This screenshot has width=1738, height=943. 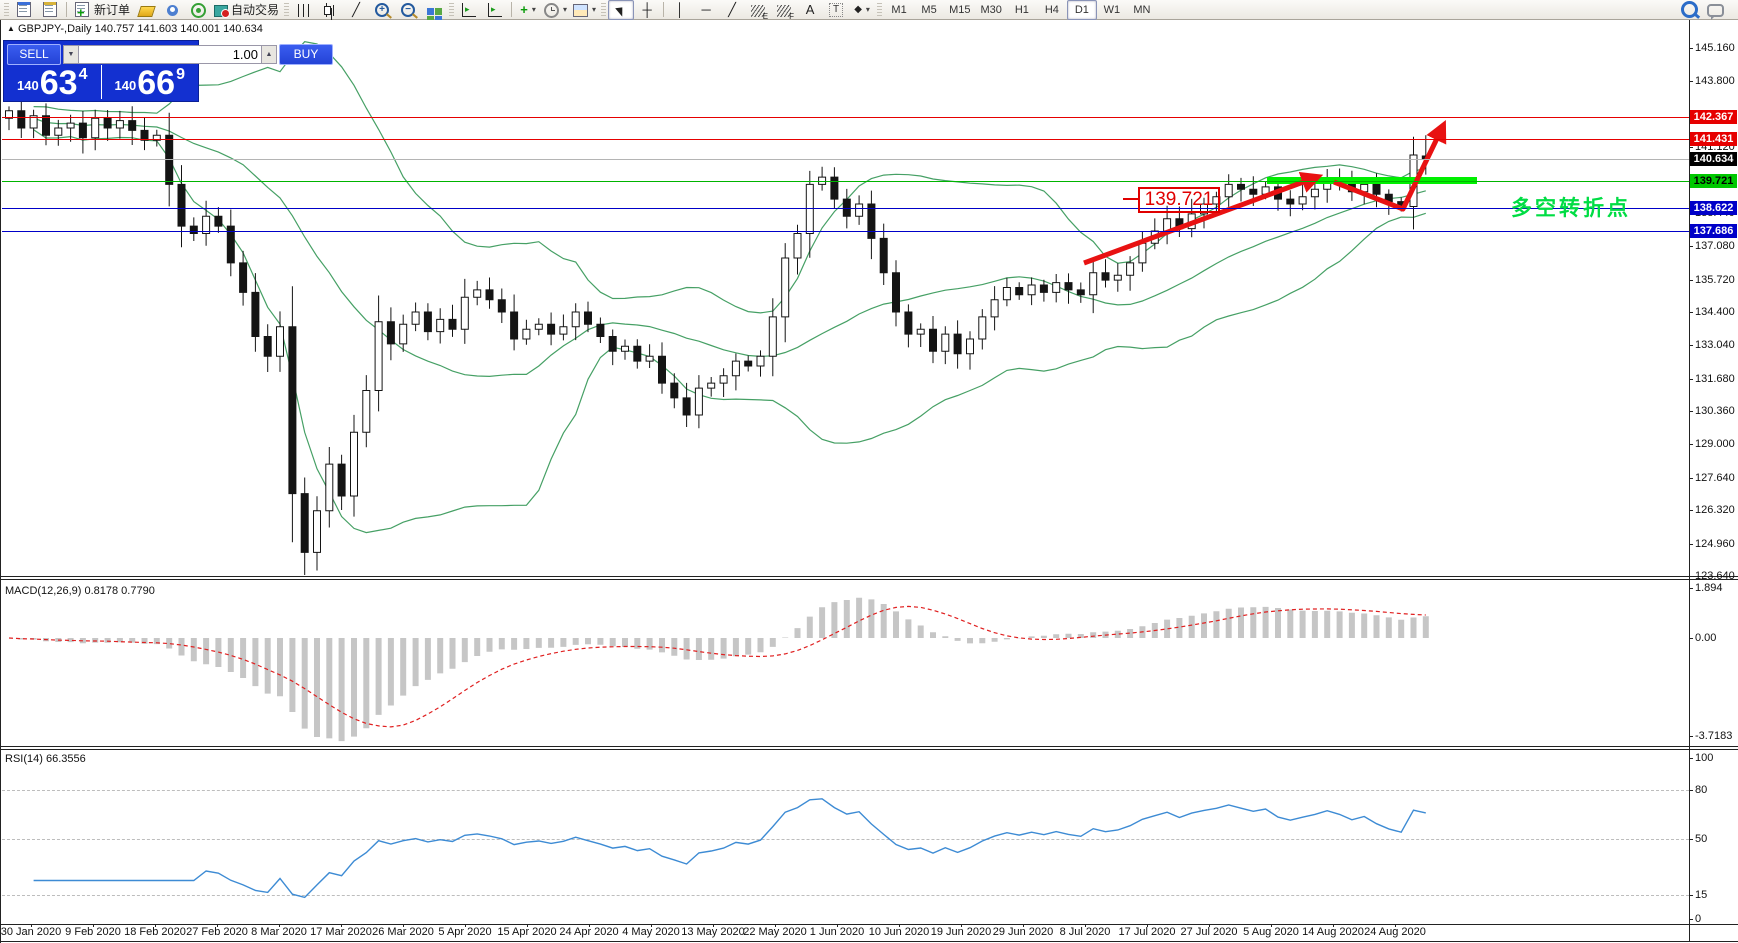 What do you see at coordinates (589, 932) in the screenshot?
I see `date-label: 24 Apr 2020` at bounding box center [589, 932].